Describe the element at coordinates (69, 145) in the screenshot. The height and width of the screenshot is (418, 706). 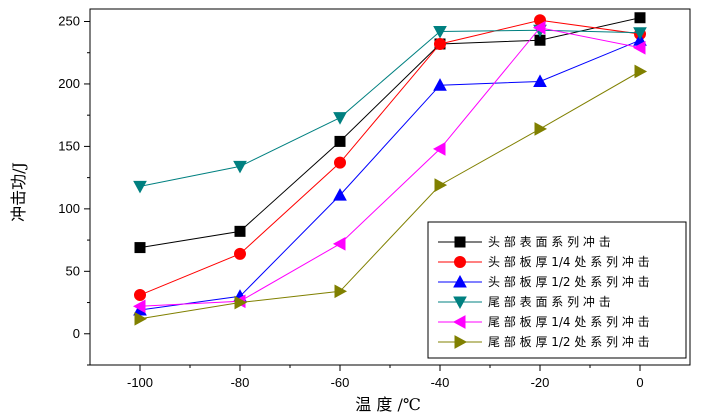
I see `y-tick-label: 150` at that location.